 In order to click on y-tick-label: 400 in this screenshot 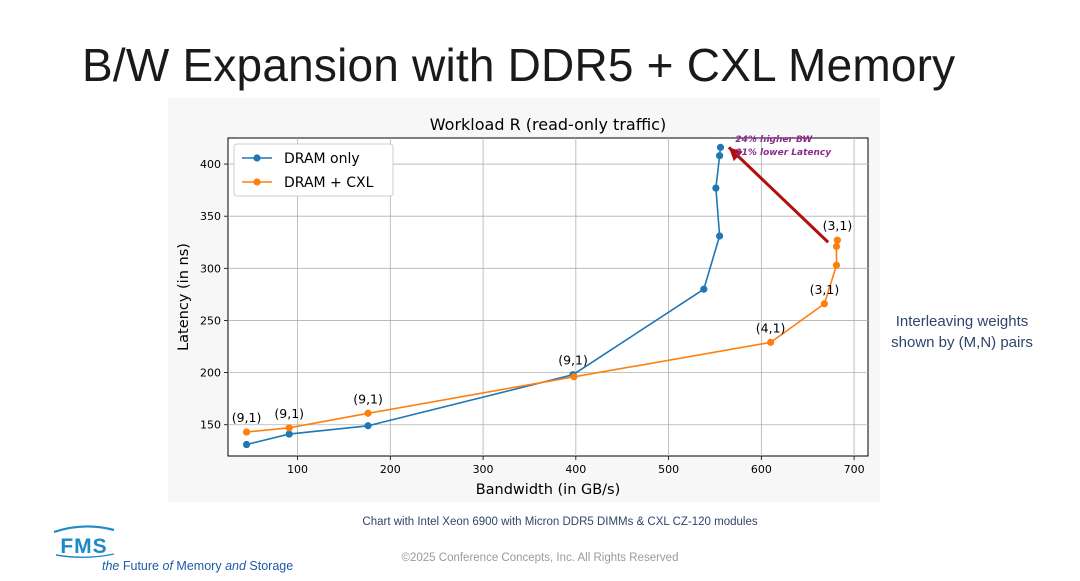, I will do `click(210, 164)`.